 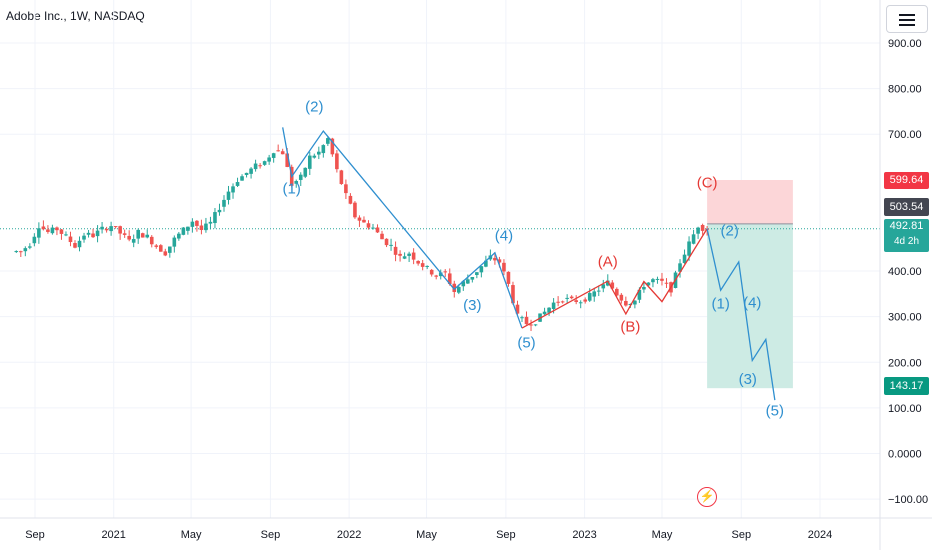 What do you see at coordinates (905, 135) in the screenshot?
I see `price-tick-label: 700.00` at bounding box center [905, 135].